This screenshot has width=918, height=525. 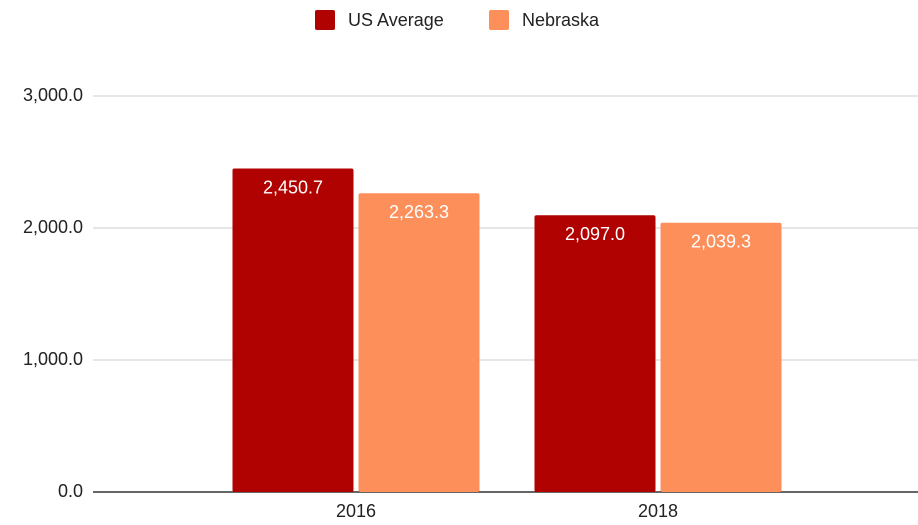 I want to click on y-tick-label: 1,000.0, so click(x=53, y=359).